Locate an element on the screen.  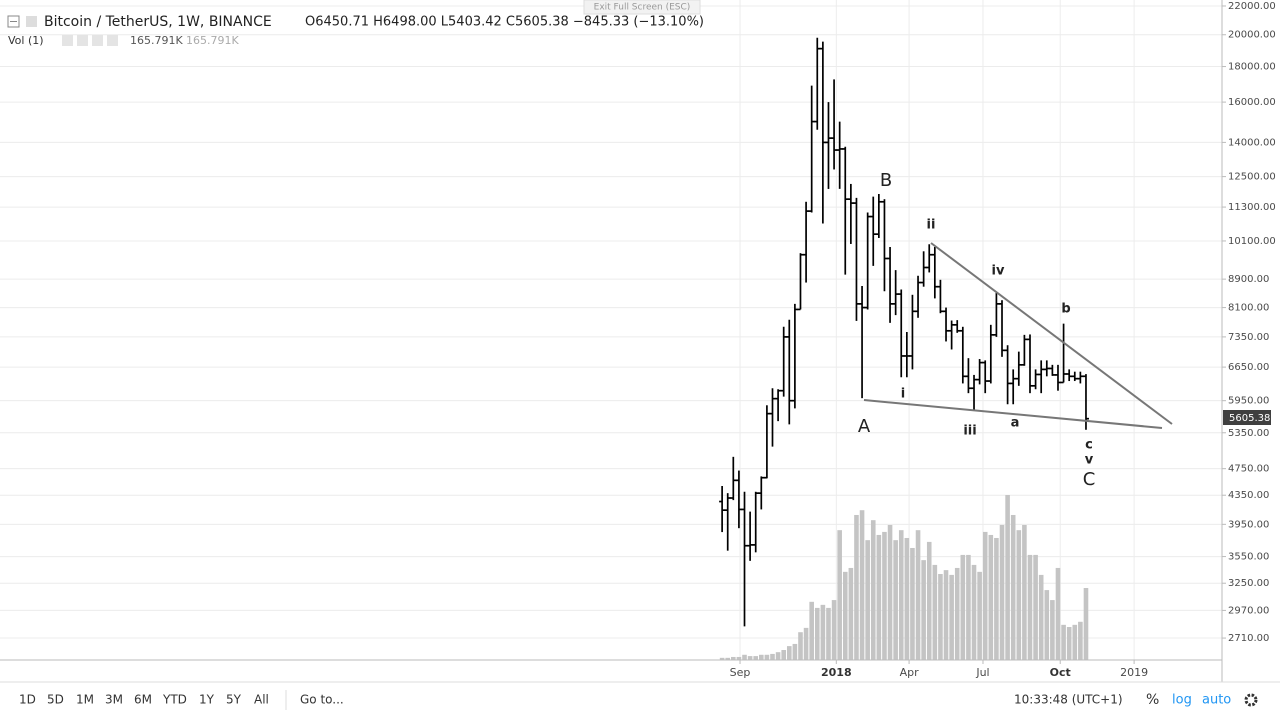
wave-label: c is located at coordinates (1089, 445).